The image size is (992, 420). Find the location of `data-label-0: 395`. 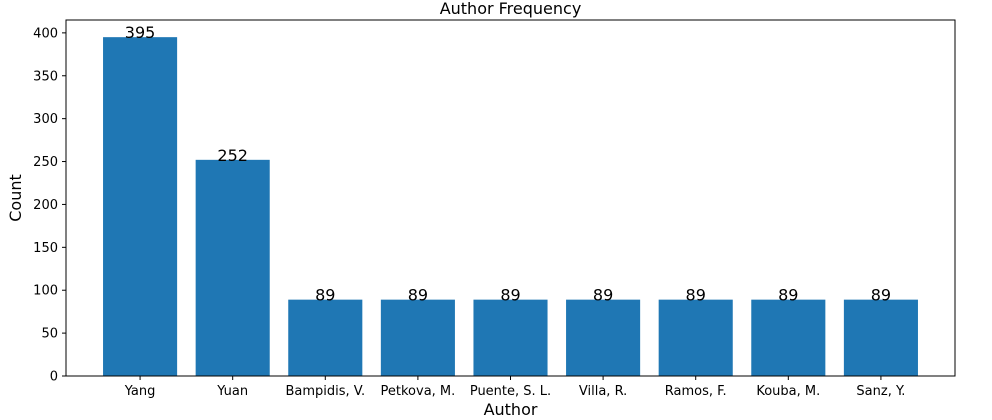

data-label-0: 395 is located at coordinates (140, 32).